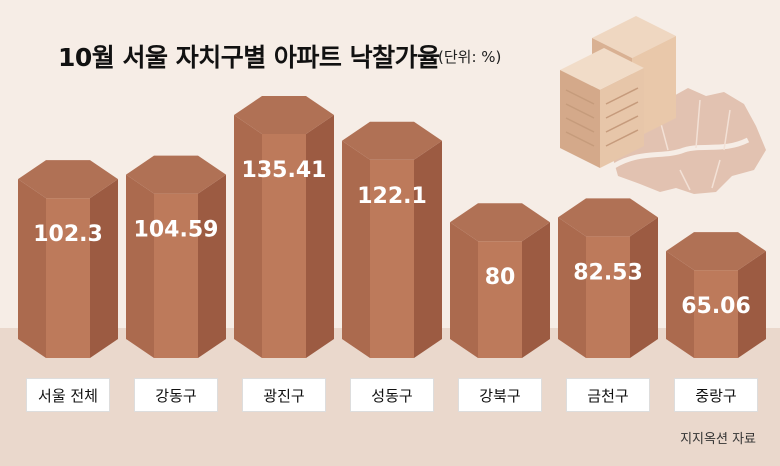 This screenshot has height=466, width=780. What do you see at coordinates (392, 395) in the screenshot?
I see `category-label: 성동구` at bounding box center [392, 395].